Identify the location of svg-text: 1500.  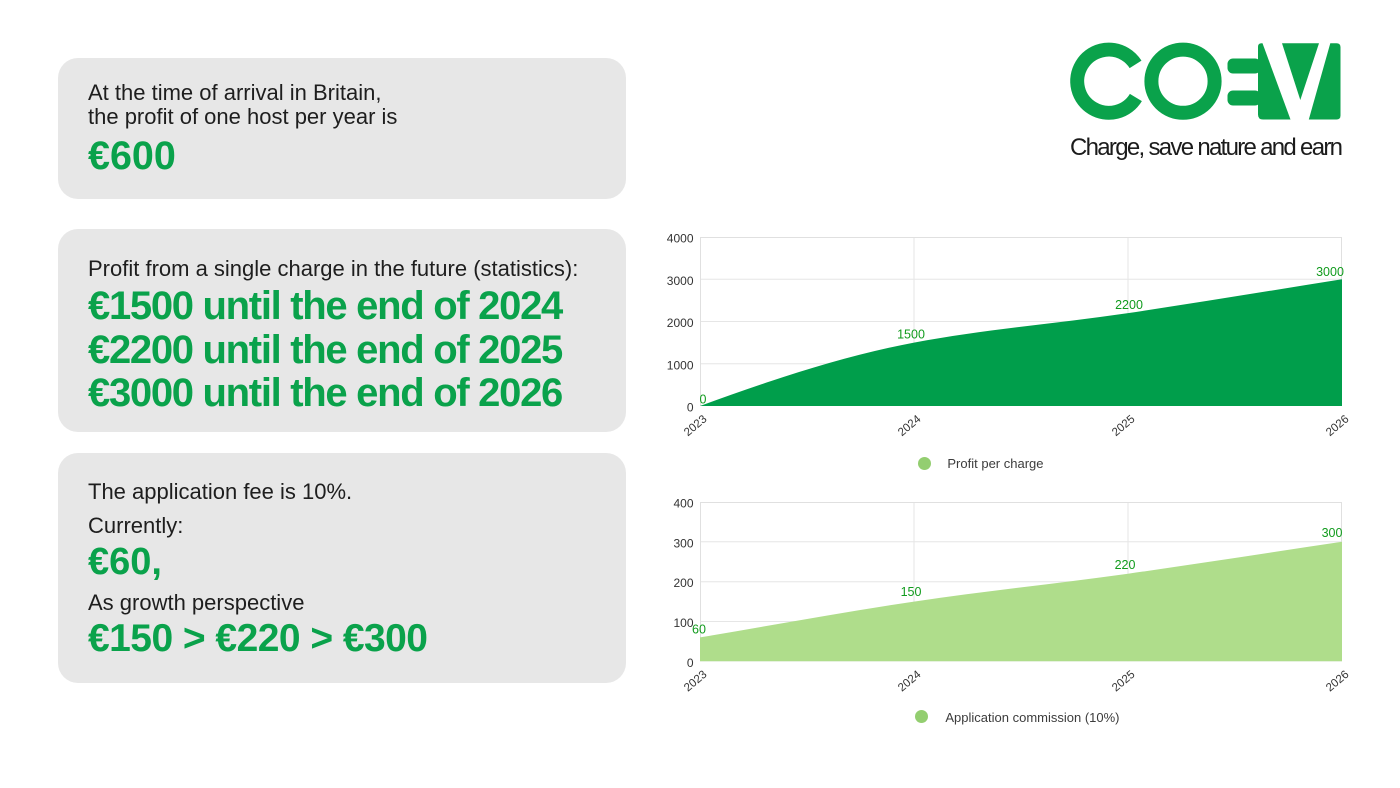
(911, 335).